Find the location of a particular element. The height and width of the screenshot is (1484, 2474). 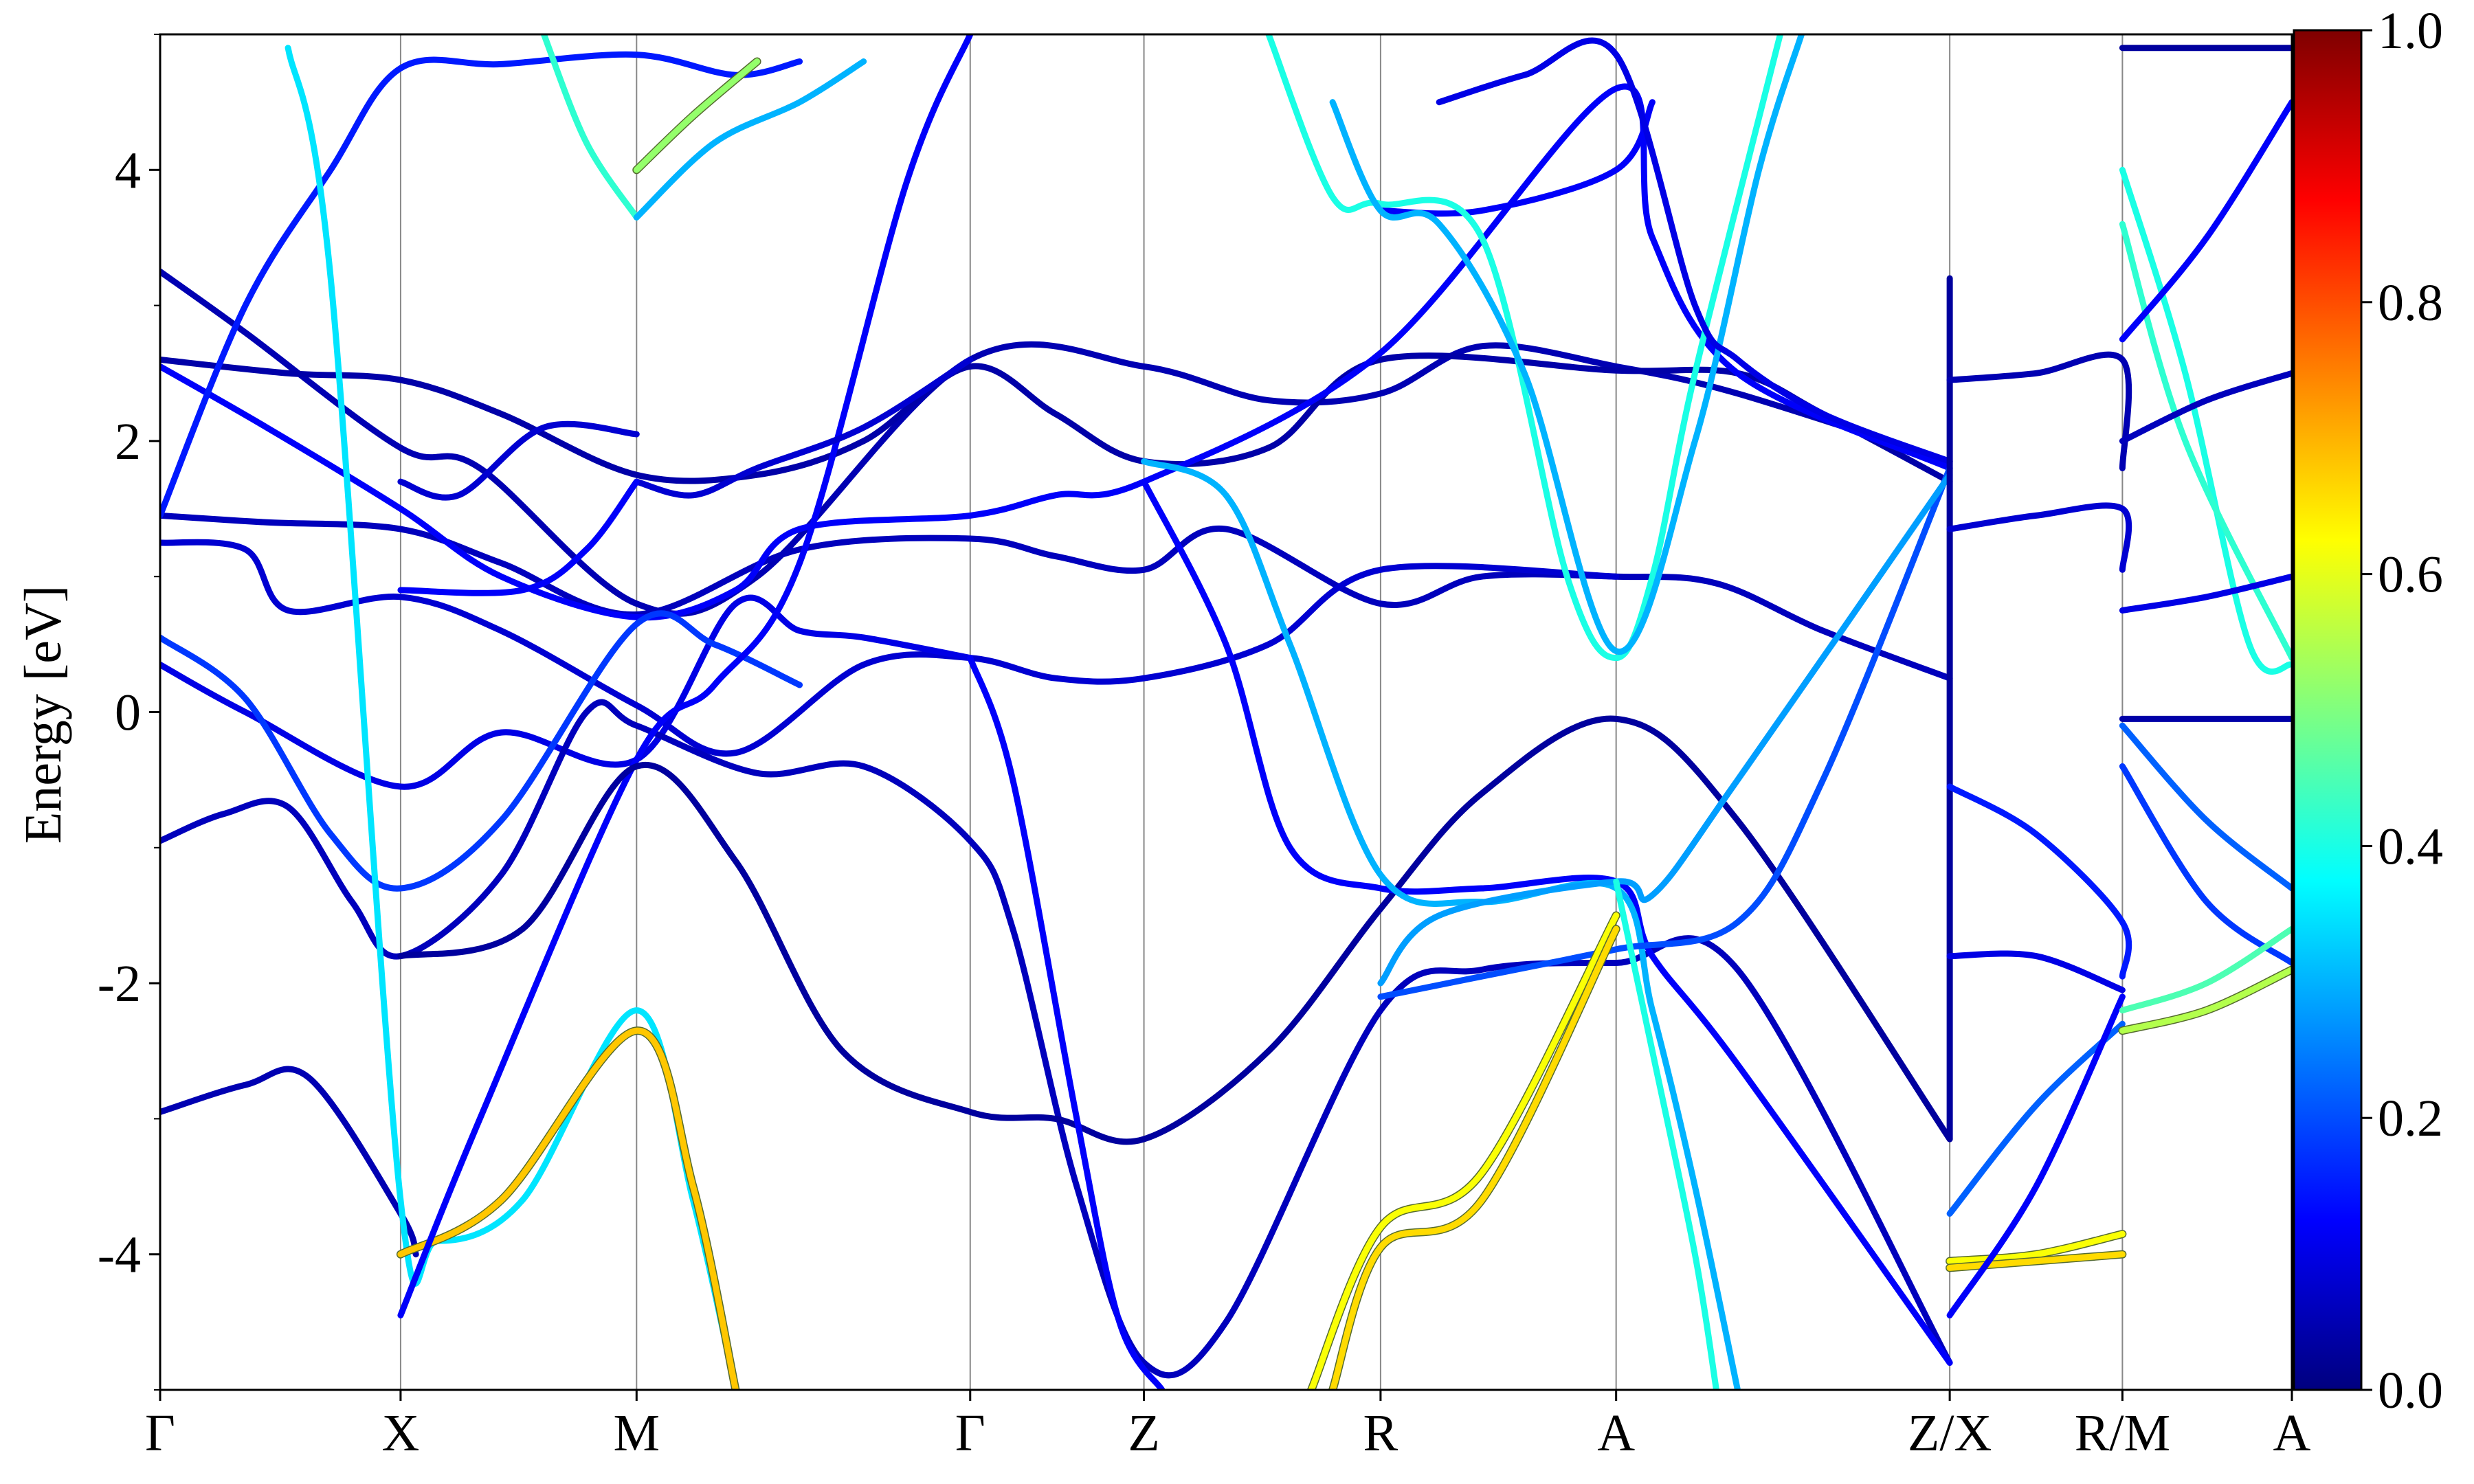

colorbar is located at coordinates (2328, 710).